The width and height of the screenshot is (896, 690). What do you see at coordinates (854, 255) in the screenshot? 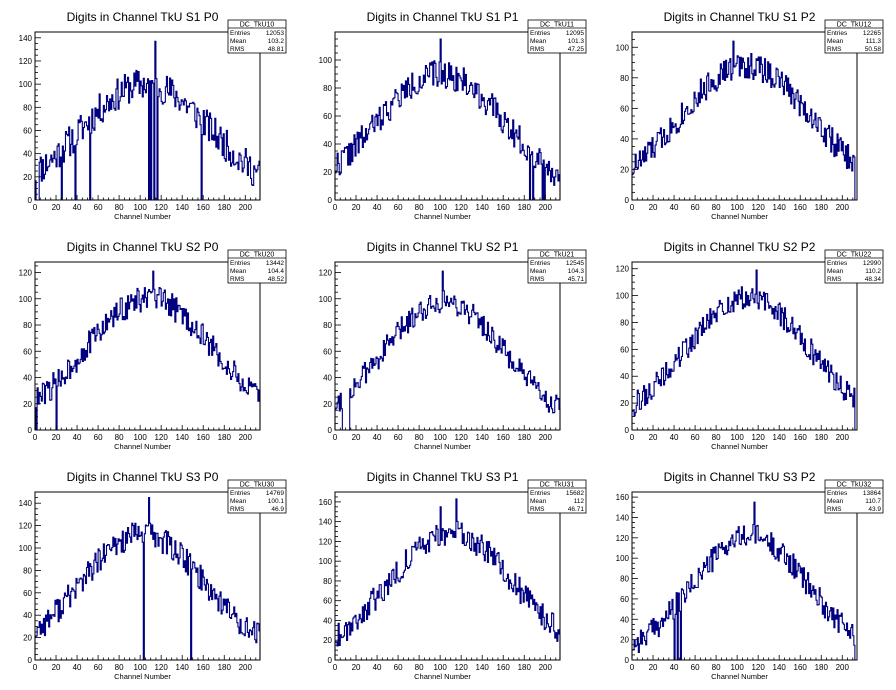
I see `stats-name: DC_TkU22` at bounding box center [854, 255].